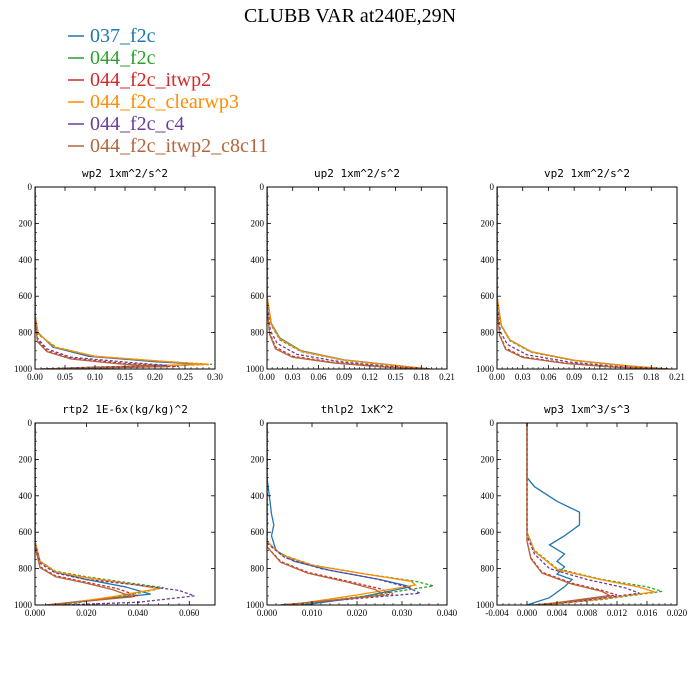 The width and height of the screenshot is (700, 700). Describe the element at coordinates (185, 377) in the screenshot. I see `x-tick-label: 0.25` at that location.